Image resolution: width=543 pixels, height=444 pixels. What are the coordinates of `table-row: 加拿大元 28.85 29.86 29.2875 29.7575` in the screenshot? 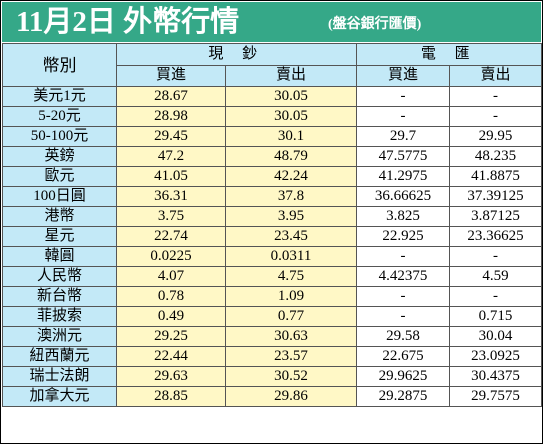 It's located at (272, 396).